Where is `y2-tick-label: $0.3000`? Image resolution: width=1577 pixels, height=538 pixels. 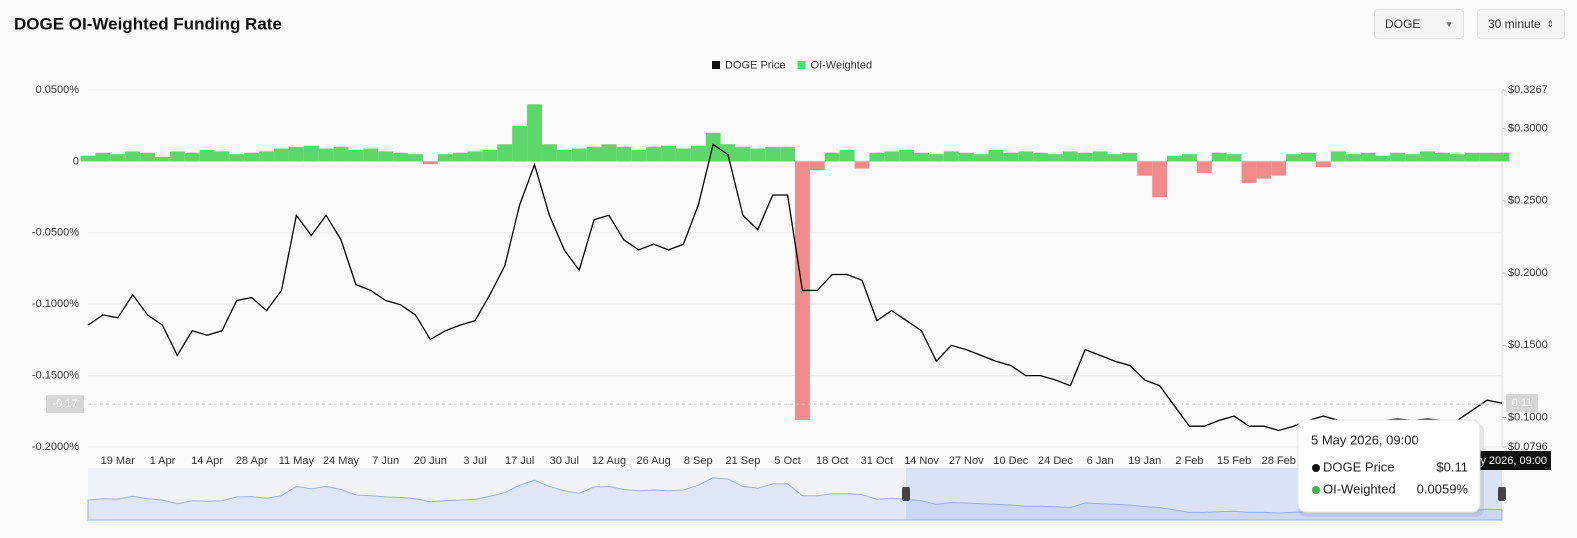
y2-tick-label: $0.3000 is located at coordinates (1528, 128).